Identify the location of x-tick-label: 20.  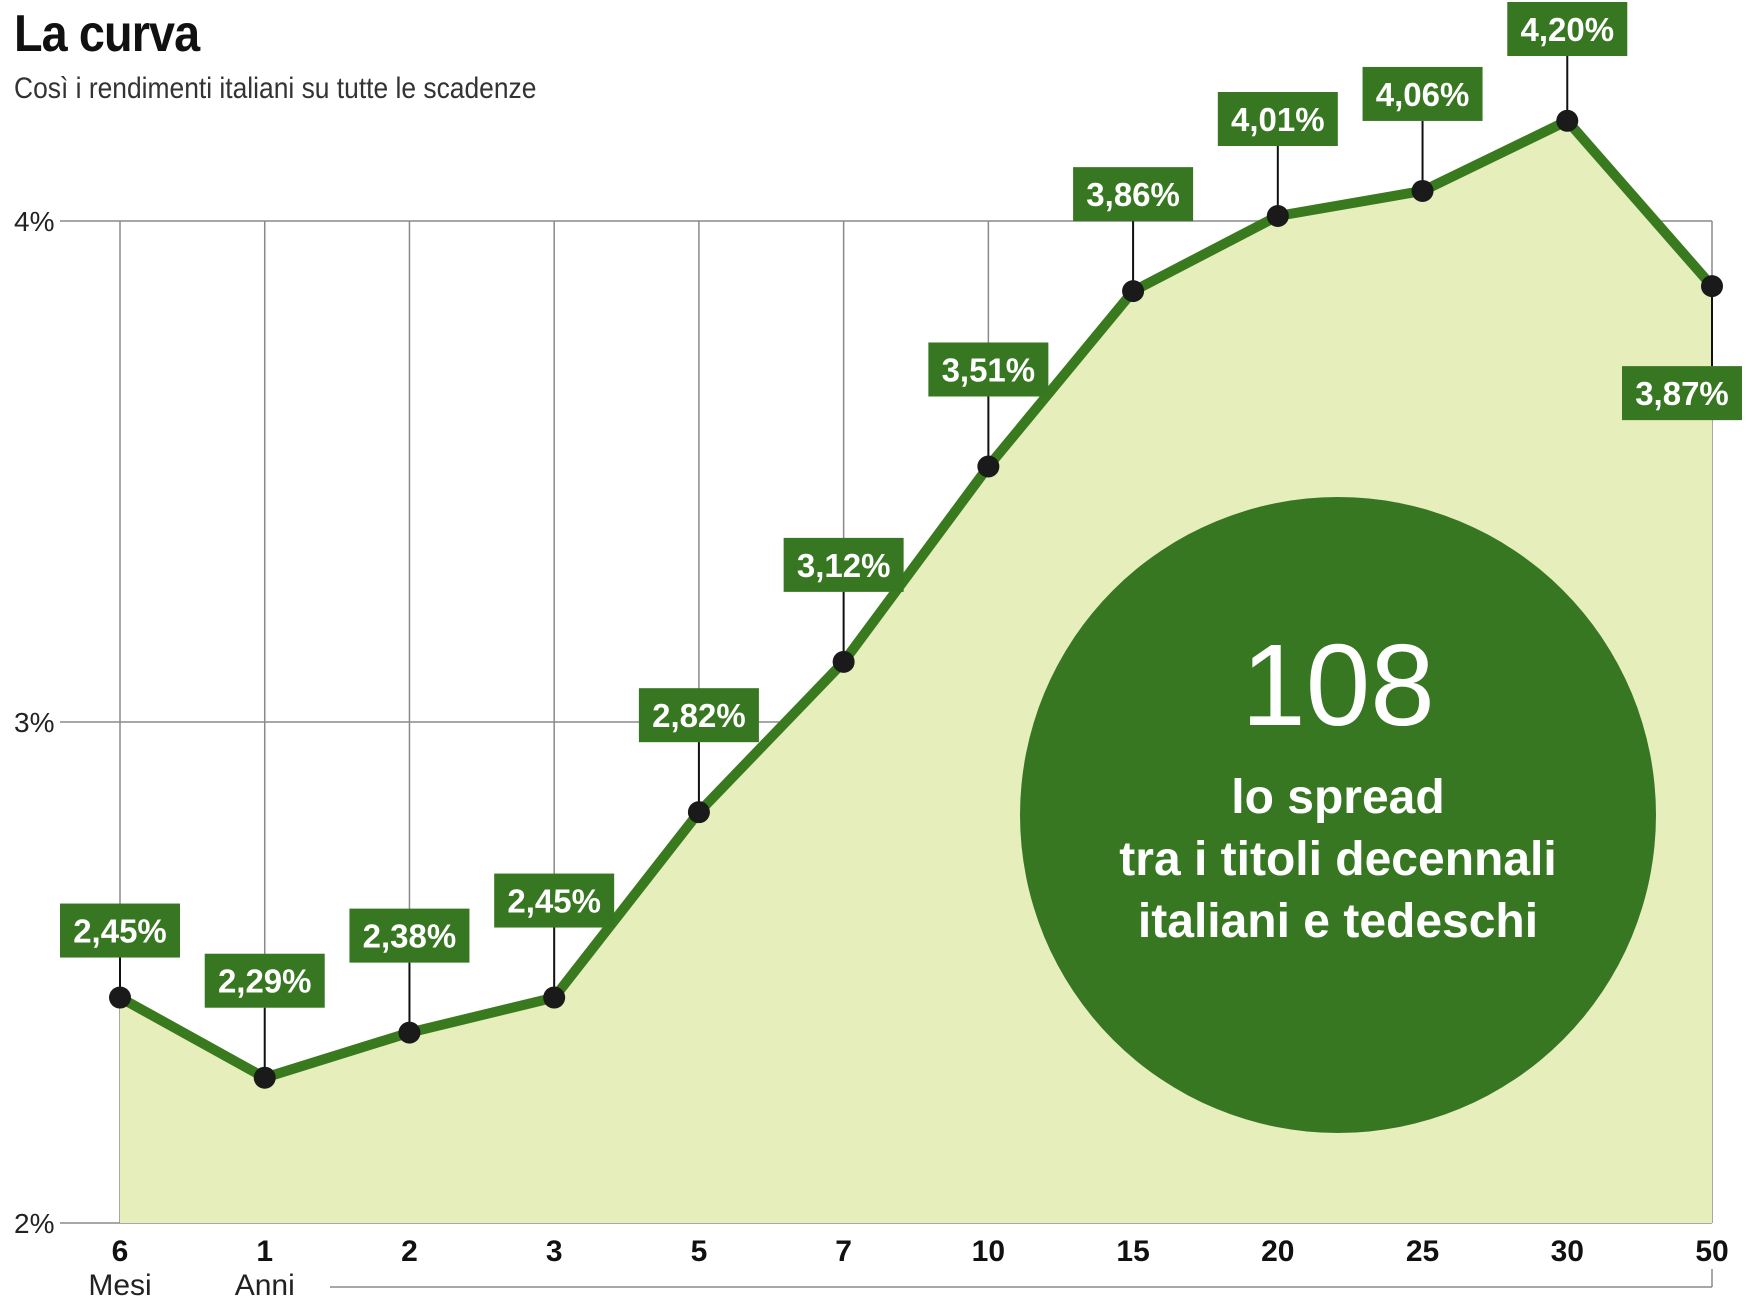
(1277, 1251).